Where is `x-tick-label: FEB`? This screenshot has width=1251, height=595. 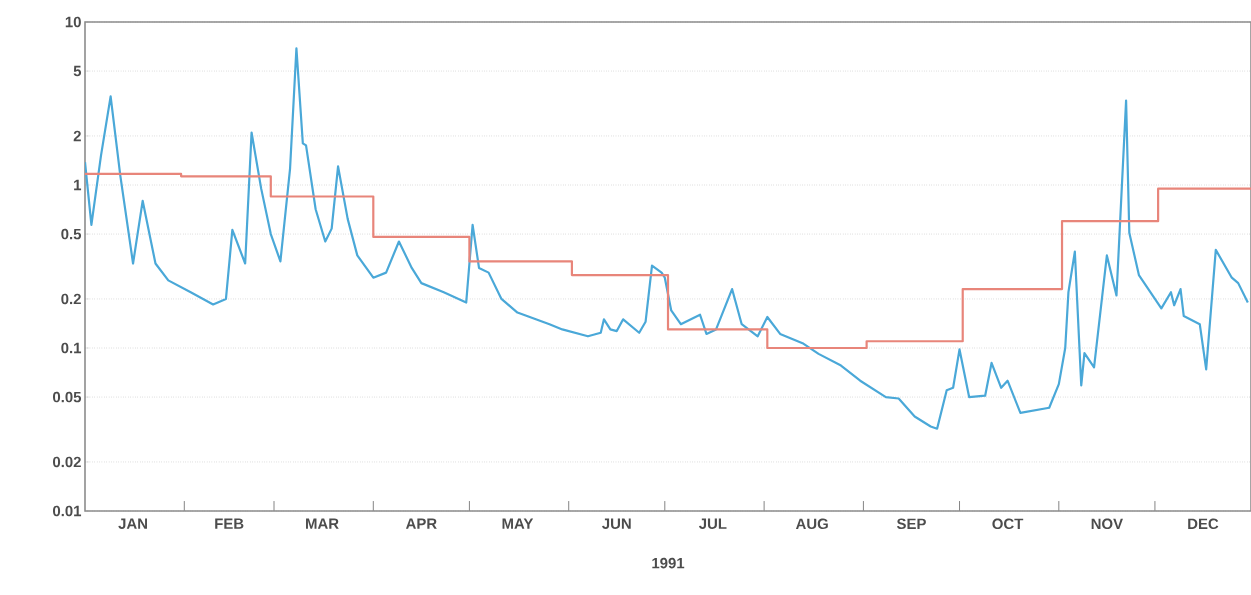 x-tick-label: FEB is located at coordinates (229, 523).